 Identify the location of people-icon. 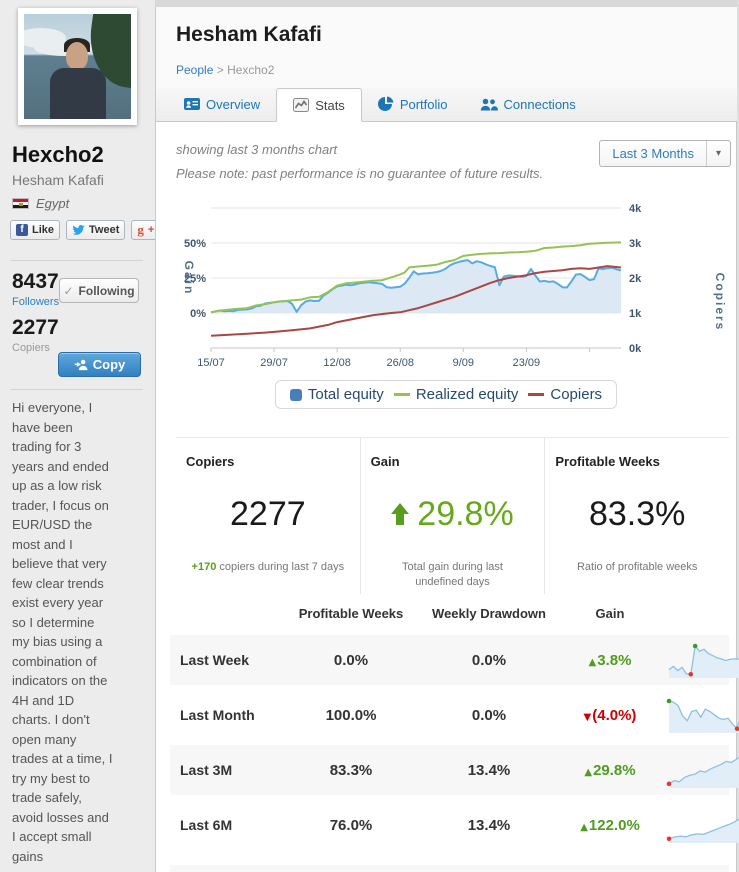
(489, 104).